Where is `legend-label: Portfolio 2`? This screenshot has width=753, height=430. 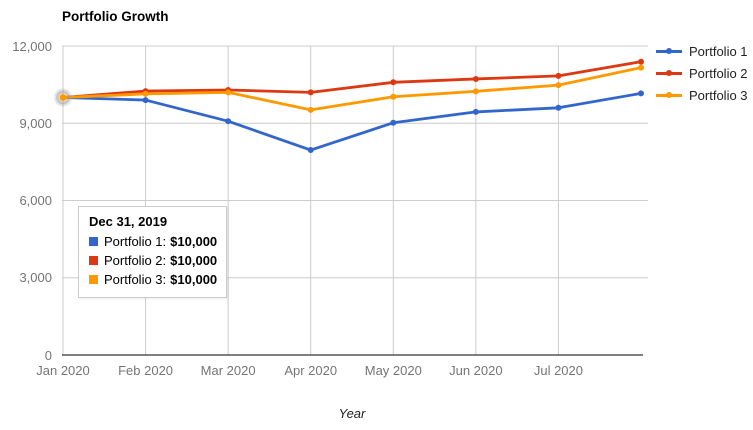
legend-label: Portfolio 2 is located at coordinates (718, 73).